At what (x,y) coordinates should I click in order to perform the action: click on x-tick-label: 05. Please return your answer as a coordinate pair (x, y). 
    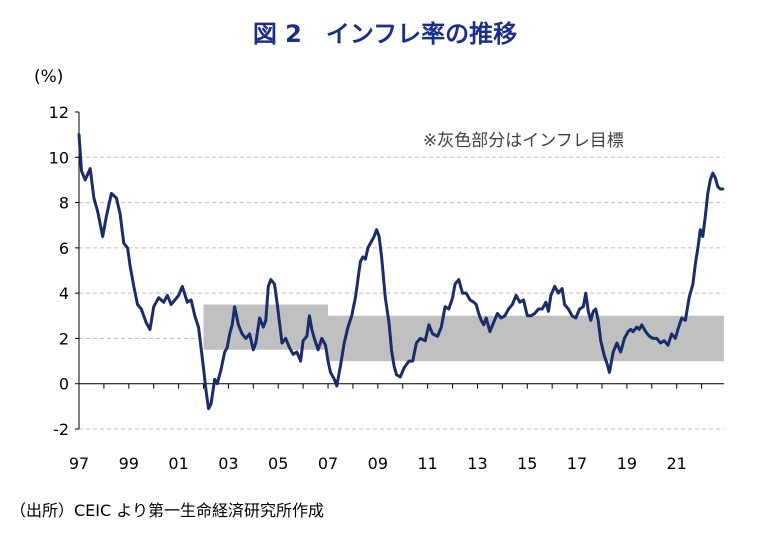
    Looking at the image, I should click on (278, 463).